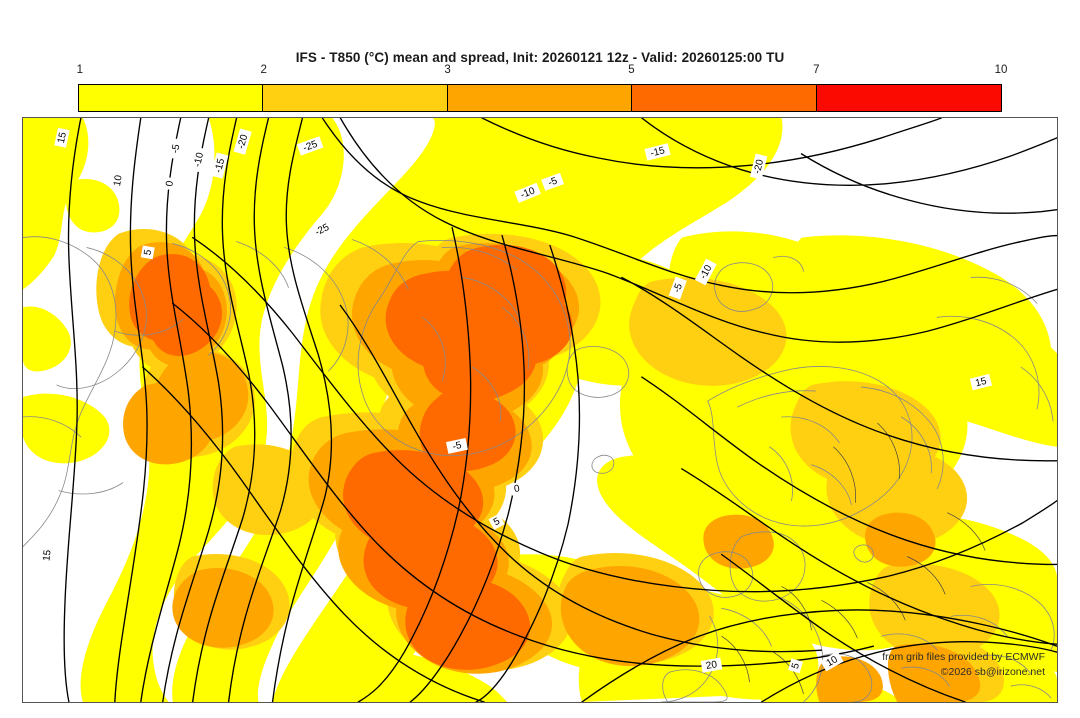  Describe the element at coordinates (199, 159) in the screenshot. I see `contour-label-m10: -10` at that location.